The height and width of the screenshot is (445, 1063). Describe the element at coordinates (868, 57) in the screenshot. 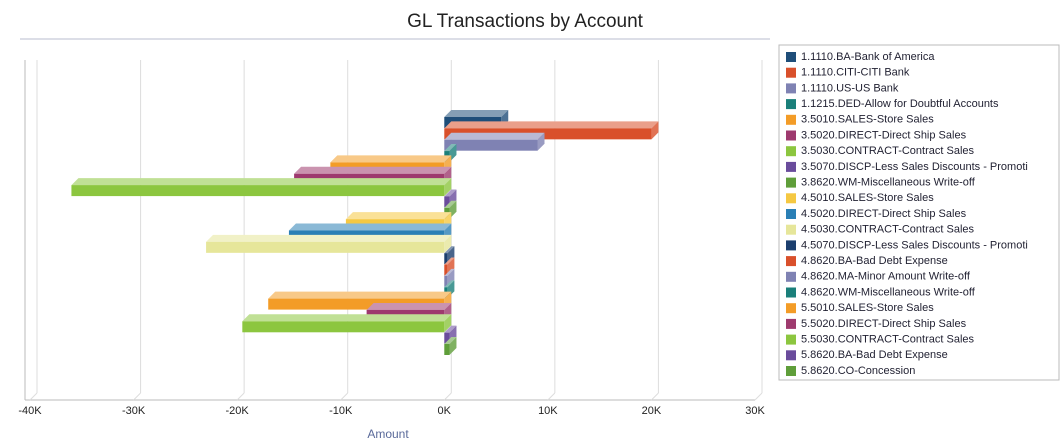

I see `legend-label: 1.1110.BA-Bank of America` at that location.